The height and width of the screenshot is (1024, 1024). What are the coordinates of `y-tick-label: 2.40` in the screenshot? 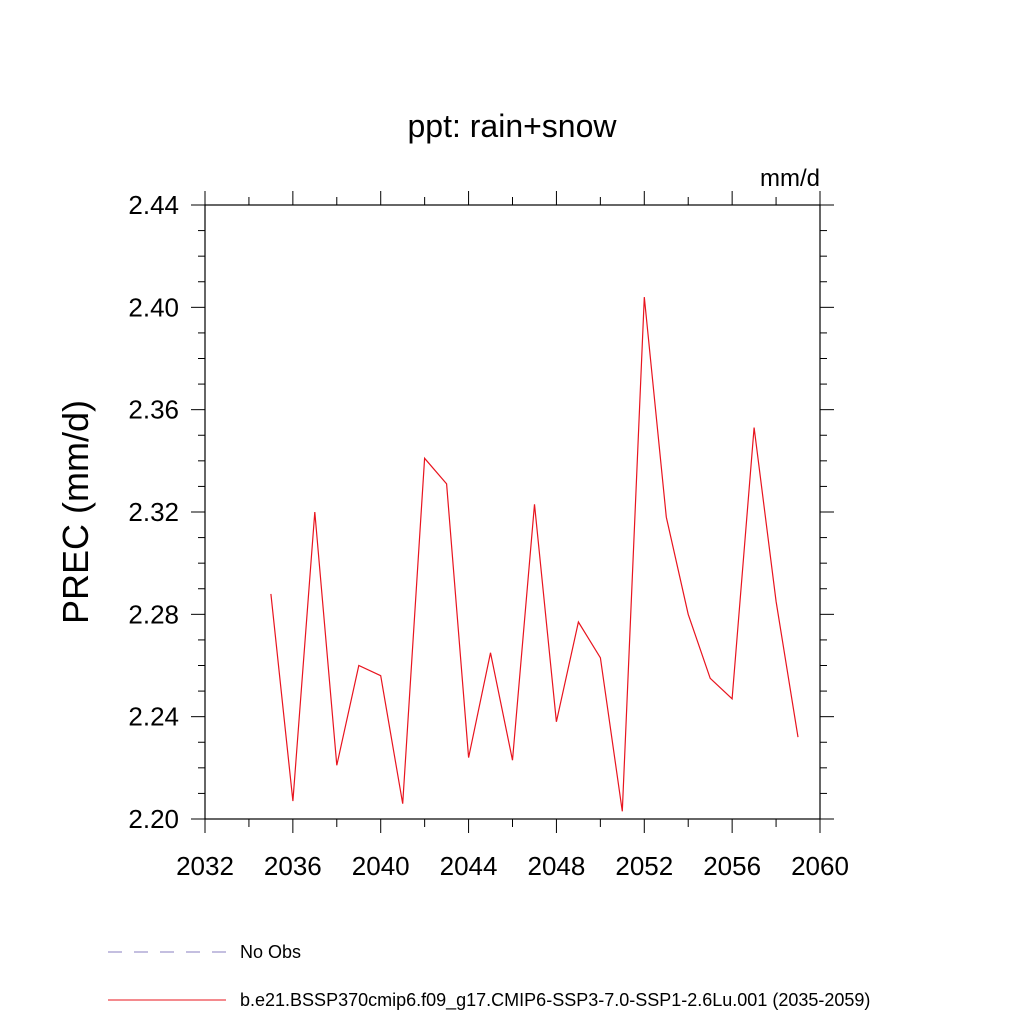 It's located at (153, 307).